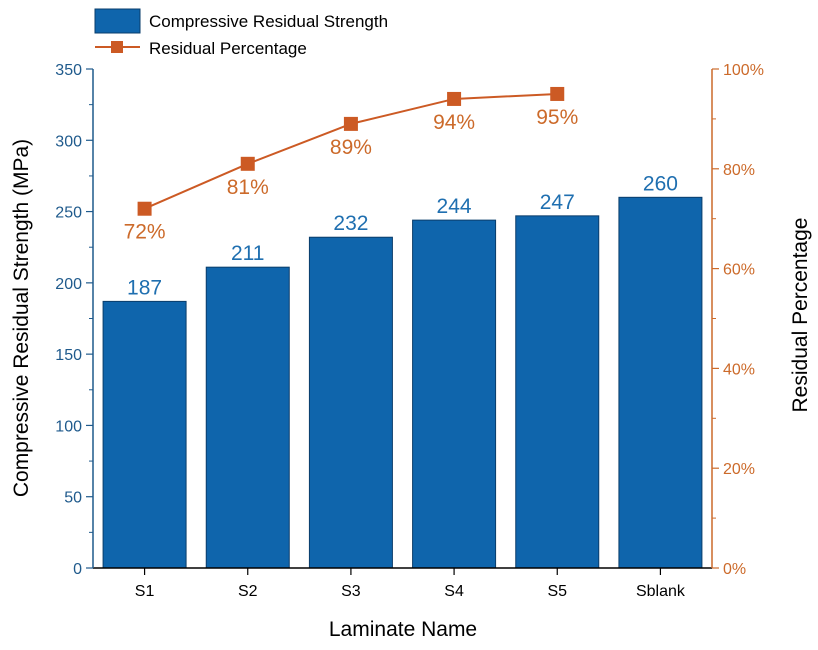  What do you see at coordinates (454, 122) in the screenshot?
I see `line-value-label-S4: 94%` at bounding box center [454, 122].